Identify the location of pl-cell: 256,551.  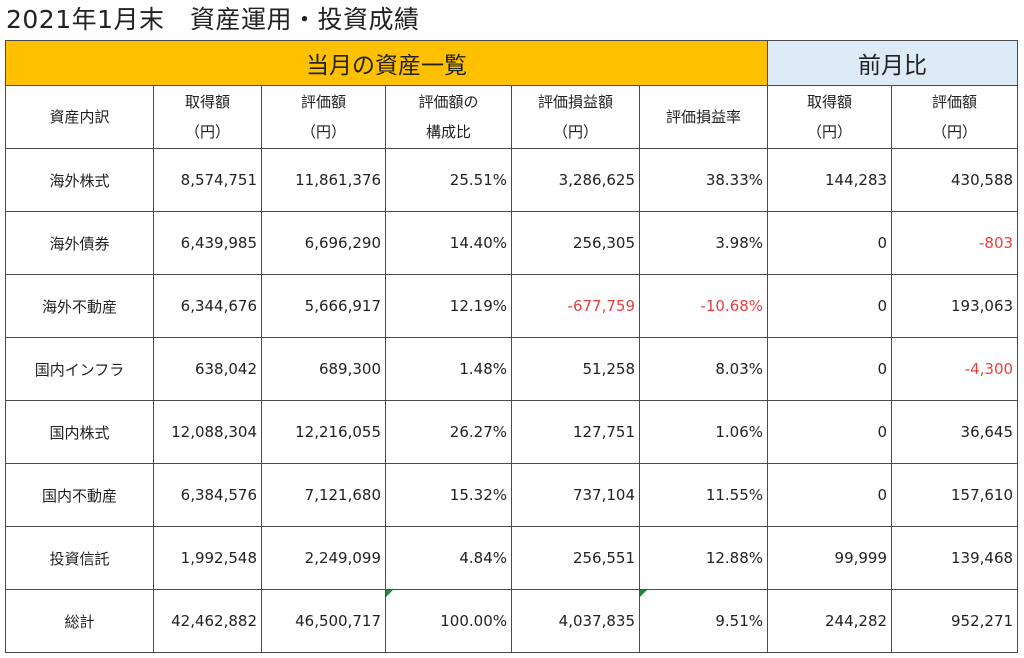
(575, 558).